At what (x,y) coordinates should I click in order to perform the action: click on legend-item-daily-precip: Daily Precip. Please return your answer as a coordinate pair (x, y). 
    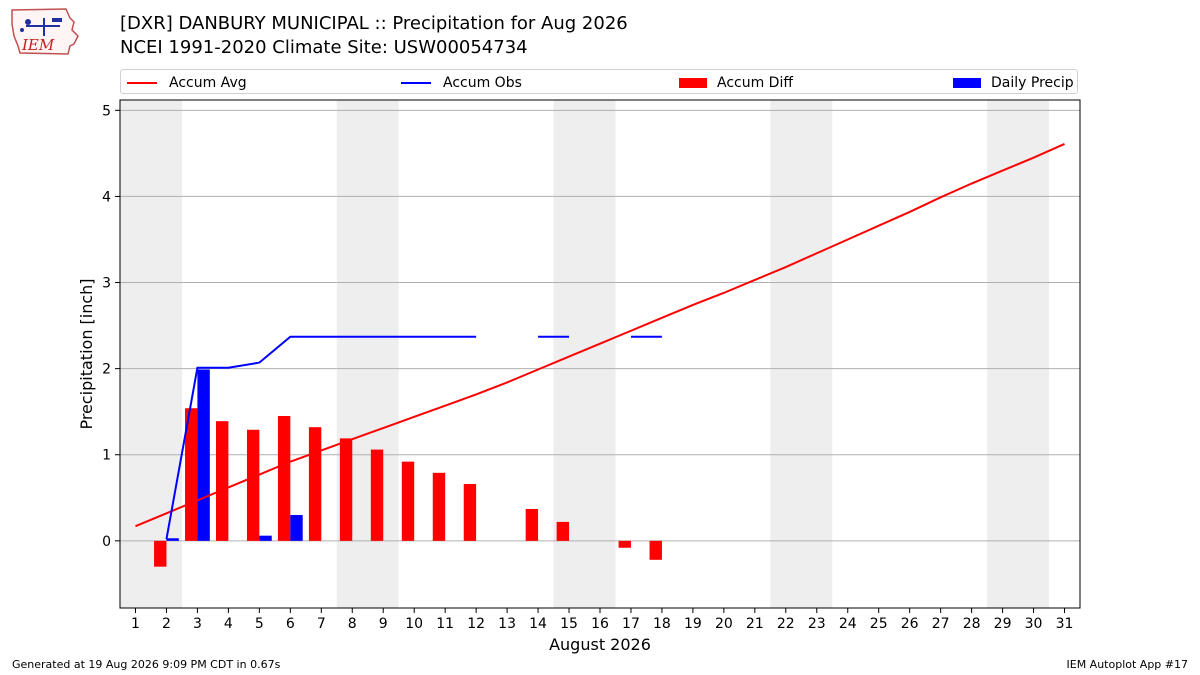
    Looking at the image, I should click on (1013, 82).